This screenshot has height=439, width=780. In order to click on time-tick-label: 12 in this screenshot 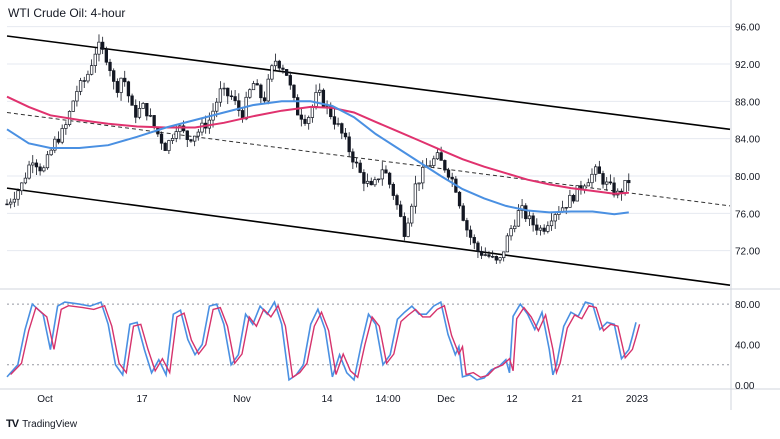, I will do `click(512, 399)`.